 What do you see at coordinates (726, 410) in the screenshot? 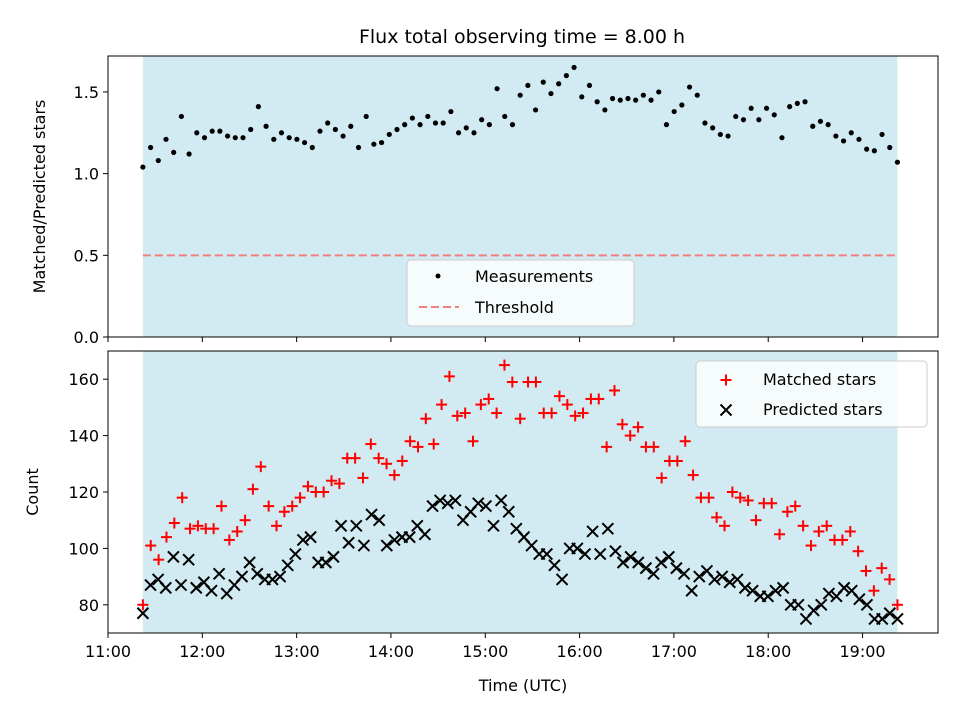
I see `legend-predicted-glyph` at bounding box center [726, 410].